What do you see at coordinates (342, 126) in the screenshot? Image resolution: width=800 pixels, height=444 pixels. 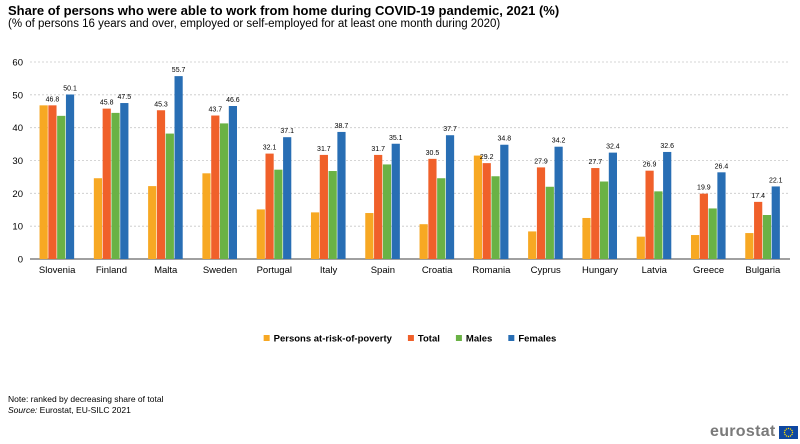 I see `data-label: 38.7` at bounding box center [342, 126].